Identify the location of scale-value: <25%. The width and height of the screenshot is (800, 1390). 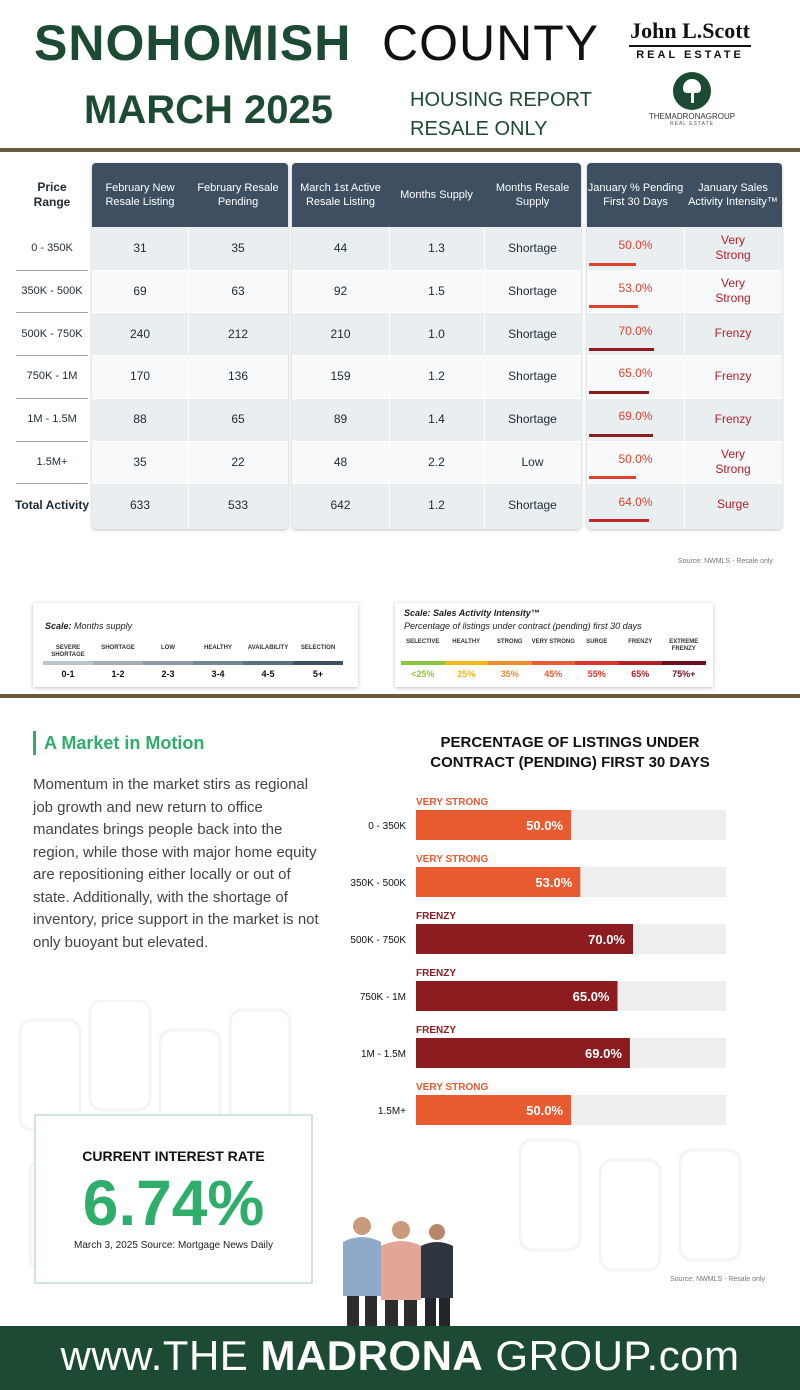
(423, 674).